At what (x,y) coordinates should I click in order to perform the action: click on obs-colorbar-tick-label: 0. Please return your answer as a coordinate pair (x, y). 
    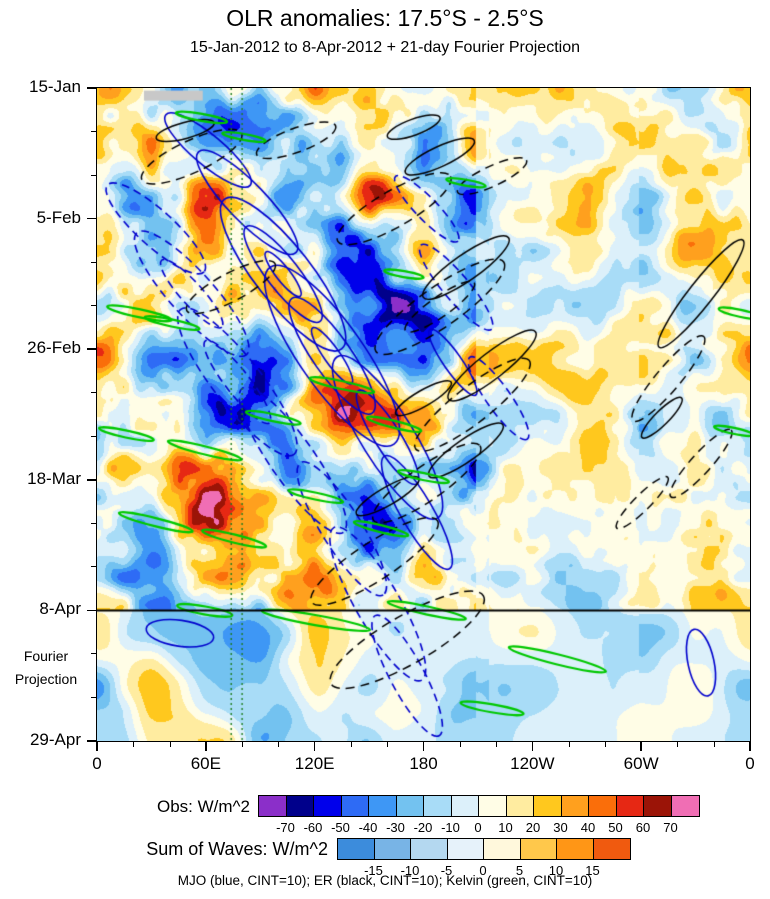
    Looking at the image, I should click on (478, 827).